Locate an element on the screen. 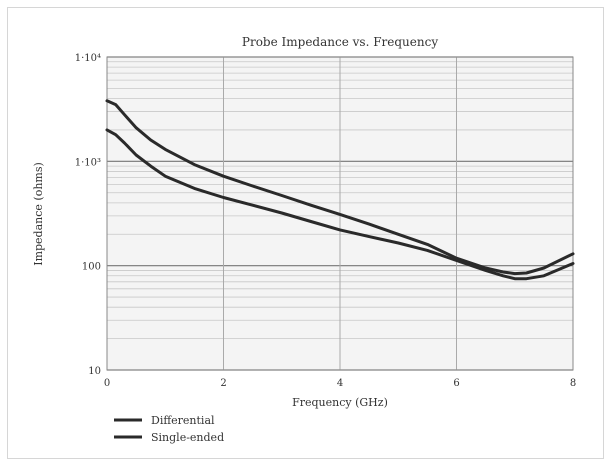  y-axis-label: Impedance (ohms) is located at coordinates (38, 214).